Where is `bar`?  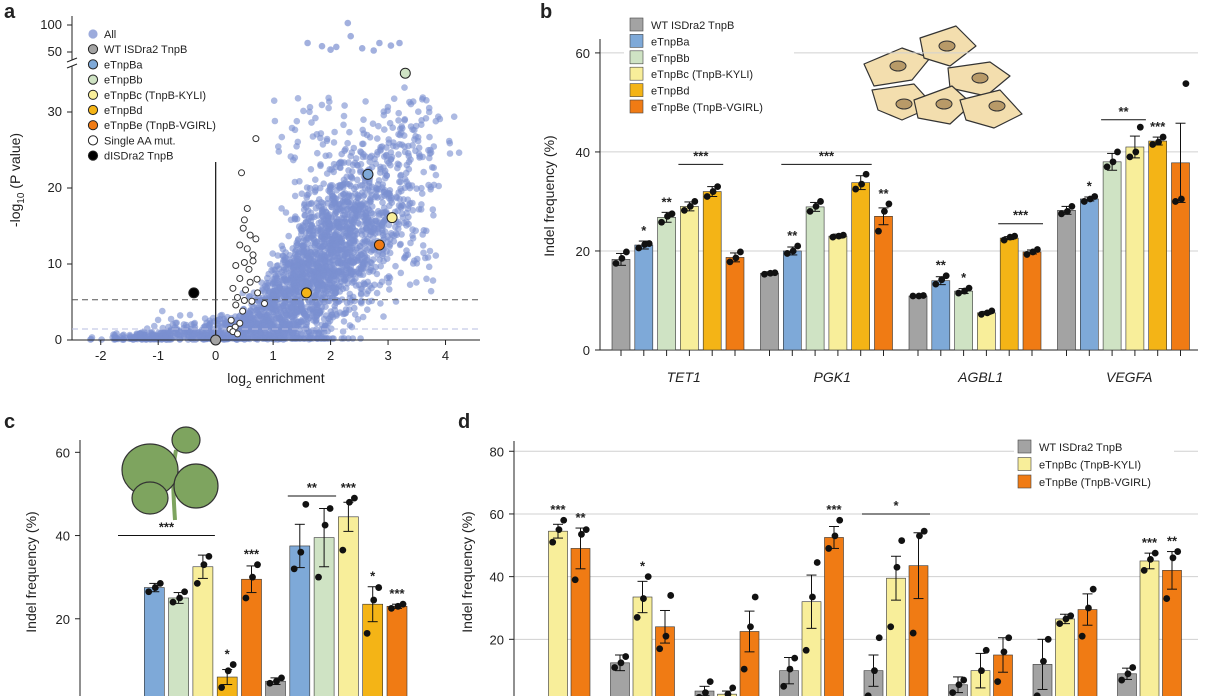
bar is located at coordinates (644, 297).